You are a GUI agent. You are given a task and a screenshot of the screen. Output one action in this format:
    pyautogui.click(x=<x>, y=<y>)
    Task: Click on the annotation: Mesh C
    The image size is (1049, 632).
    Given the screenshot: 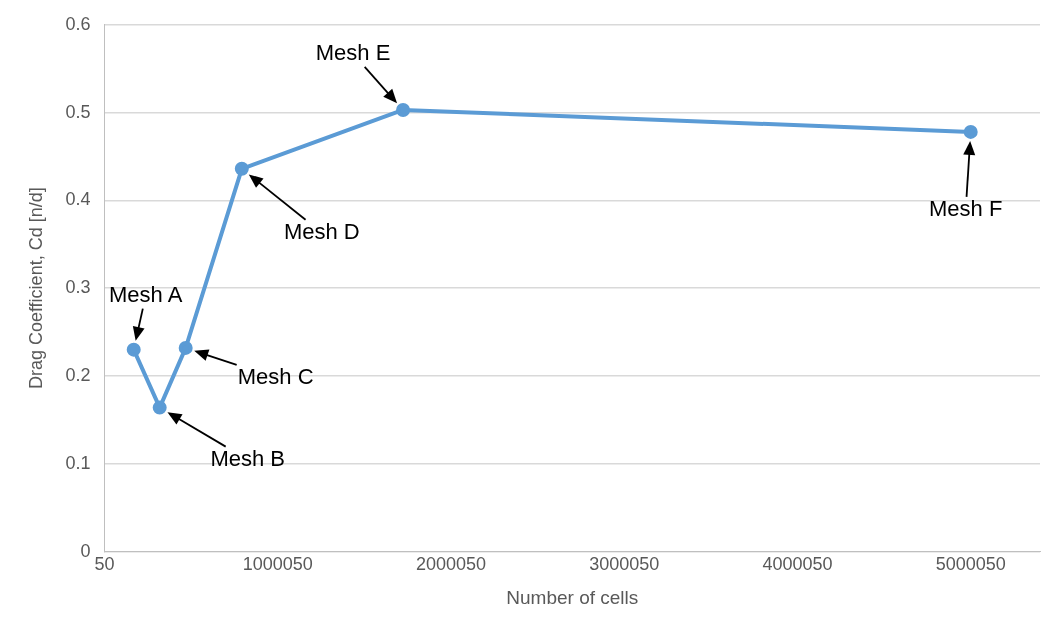 What is the action you would take?
    pyautogui.click(x=275, y=376)
    